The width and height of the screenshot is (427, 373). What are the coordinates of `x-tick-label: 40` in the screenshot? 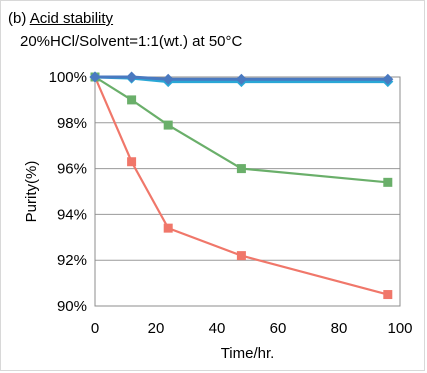 It's located at (217, 328).